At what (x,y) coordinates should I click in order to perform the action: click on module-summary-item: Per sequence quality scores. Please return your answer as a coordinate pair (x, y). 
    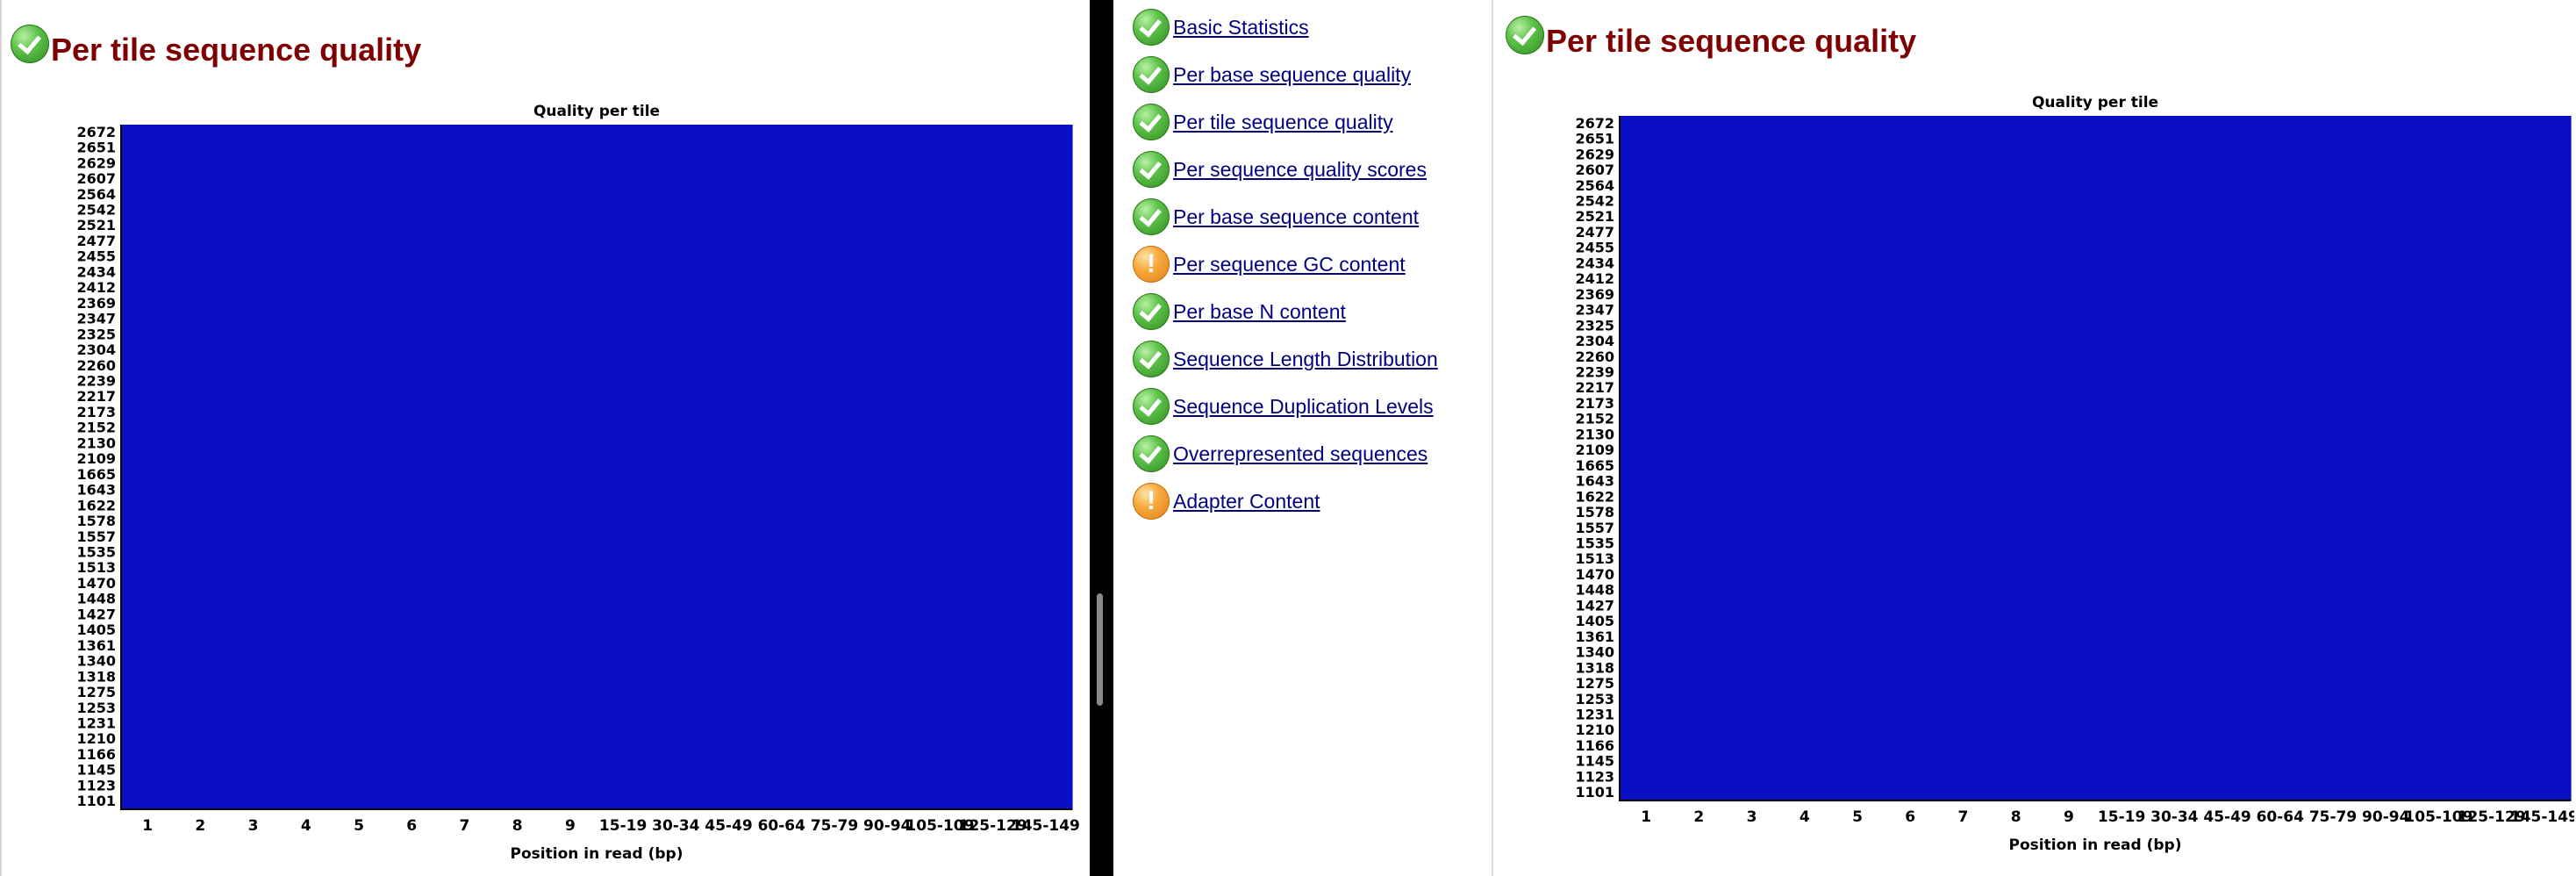
    Looking at the image, I should click on (1285, 169).